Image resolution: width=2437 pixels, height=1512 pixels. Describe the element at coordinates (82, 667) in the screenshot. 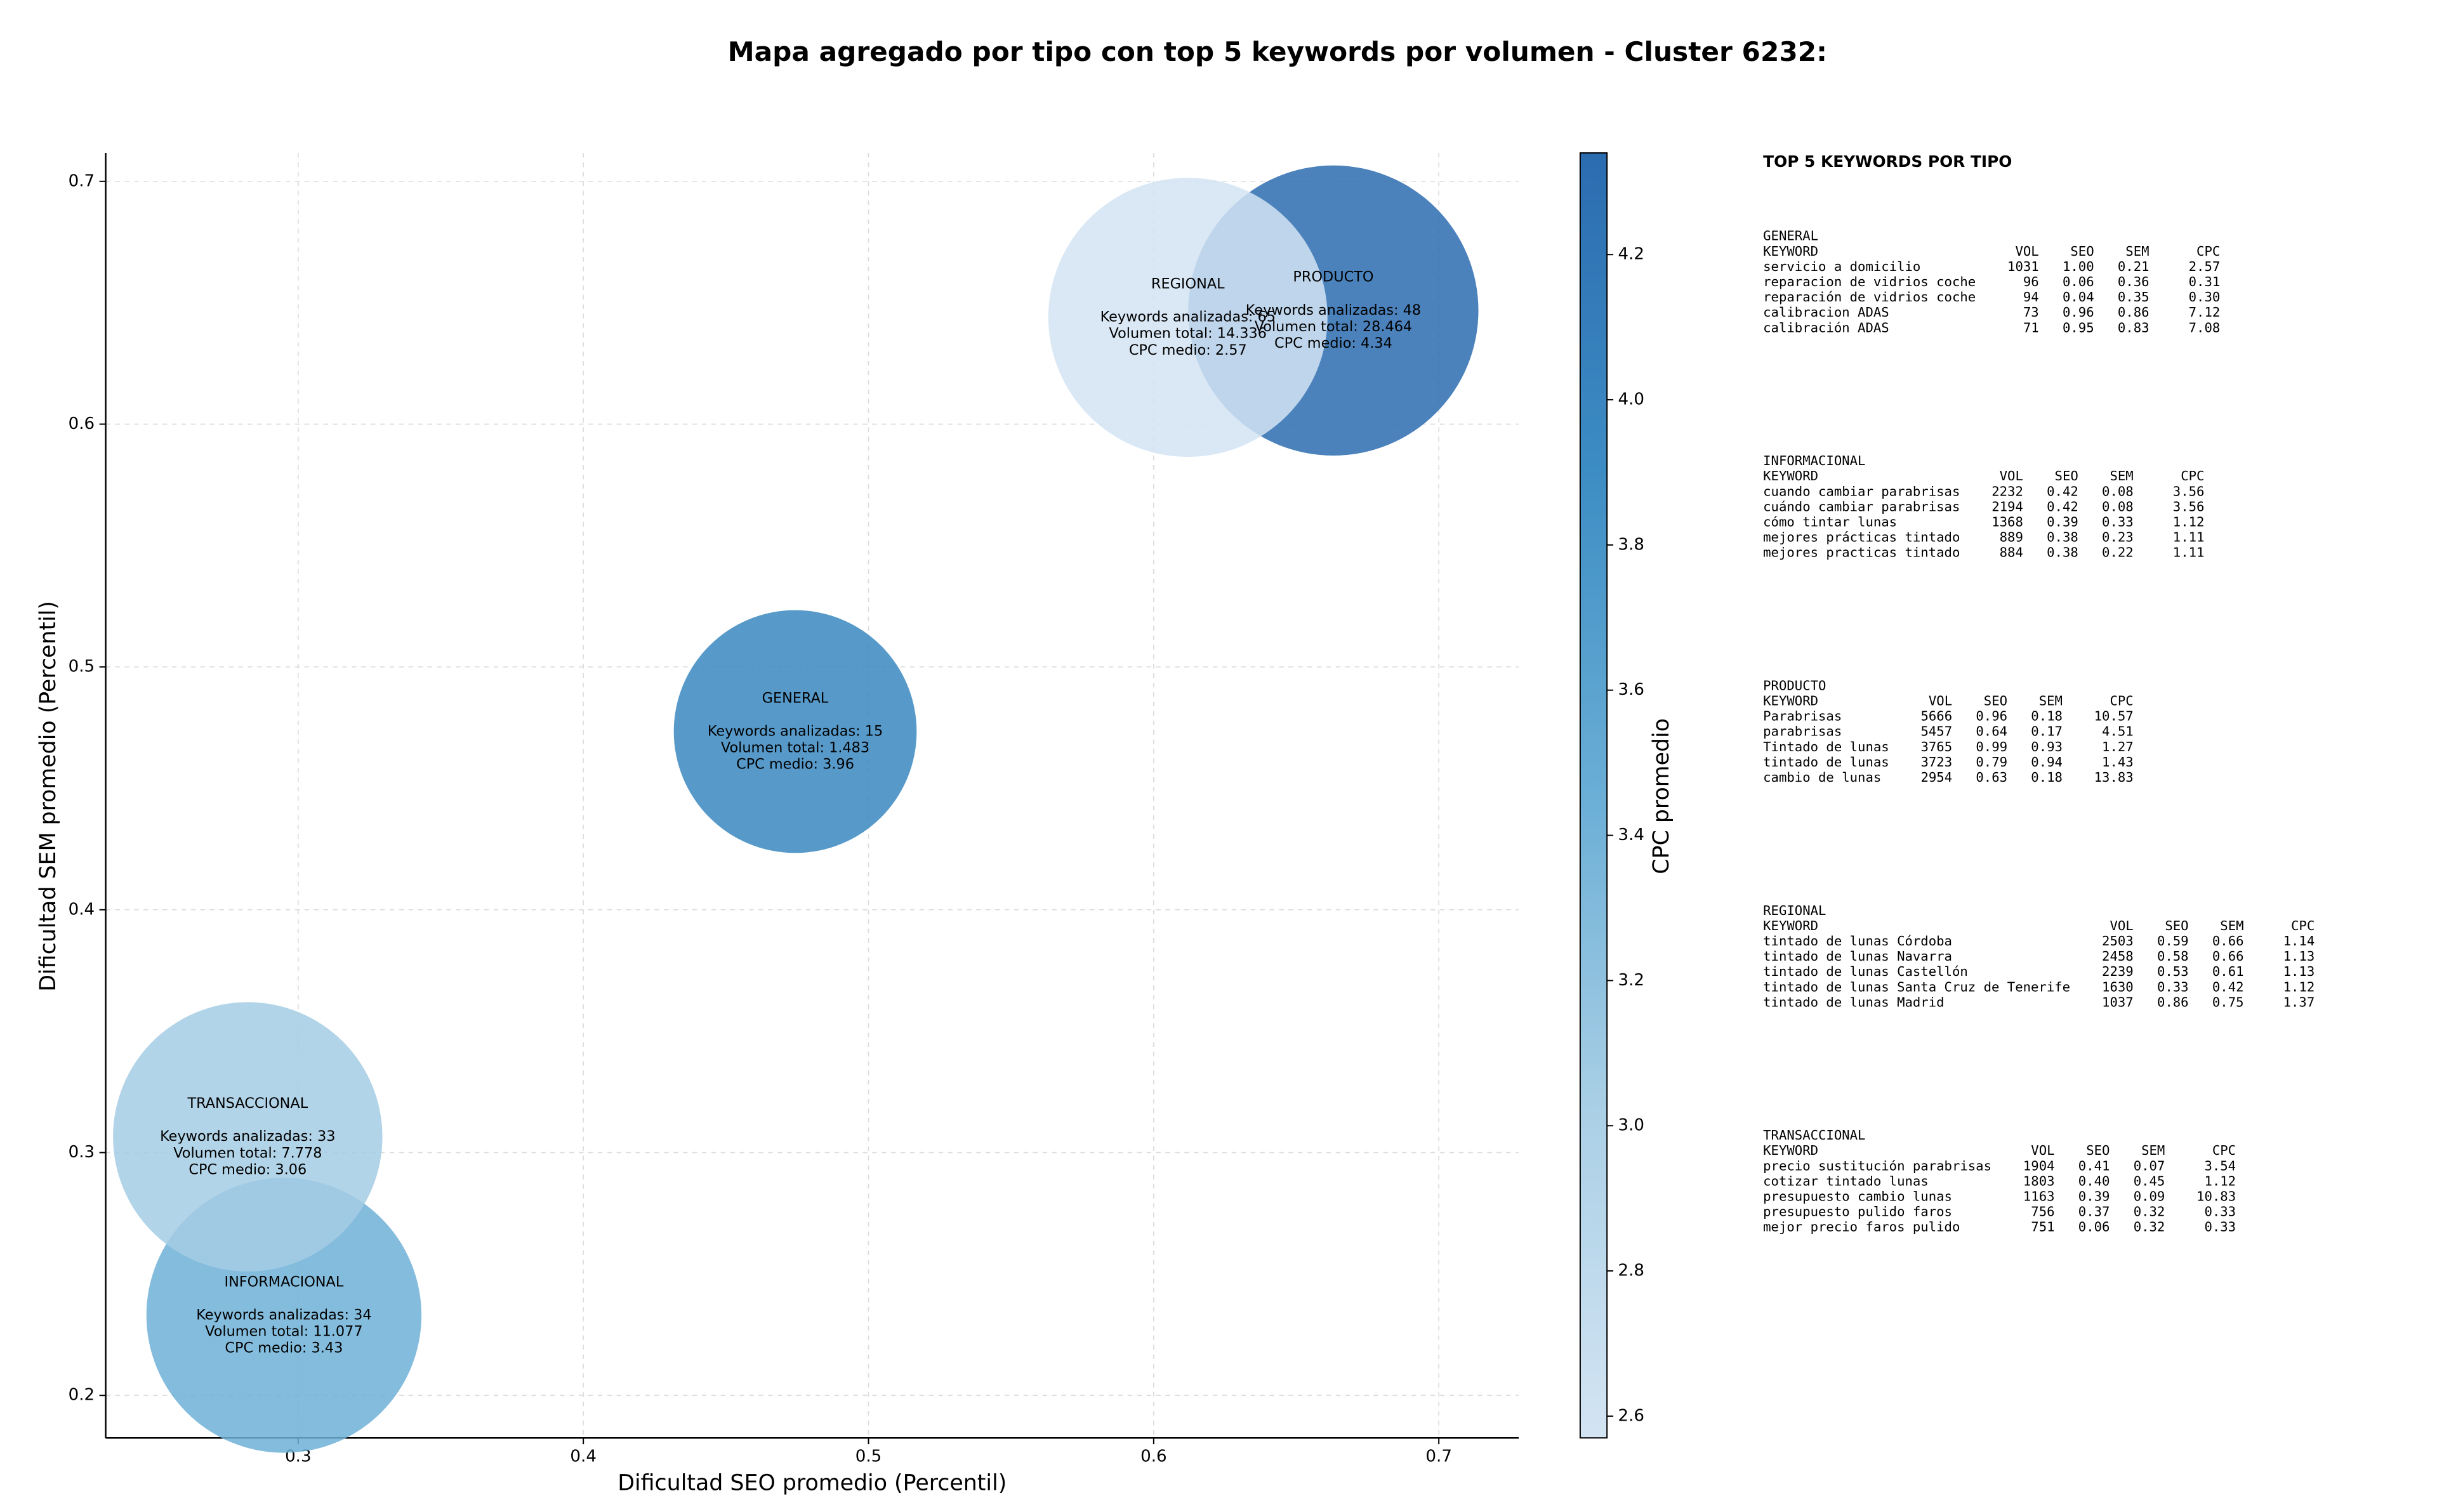

I see `y-tick-label: 0.5` at that location.